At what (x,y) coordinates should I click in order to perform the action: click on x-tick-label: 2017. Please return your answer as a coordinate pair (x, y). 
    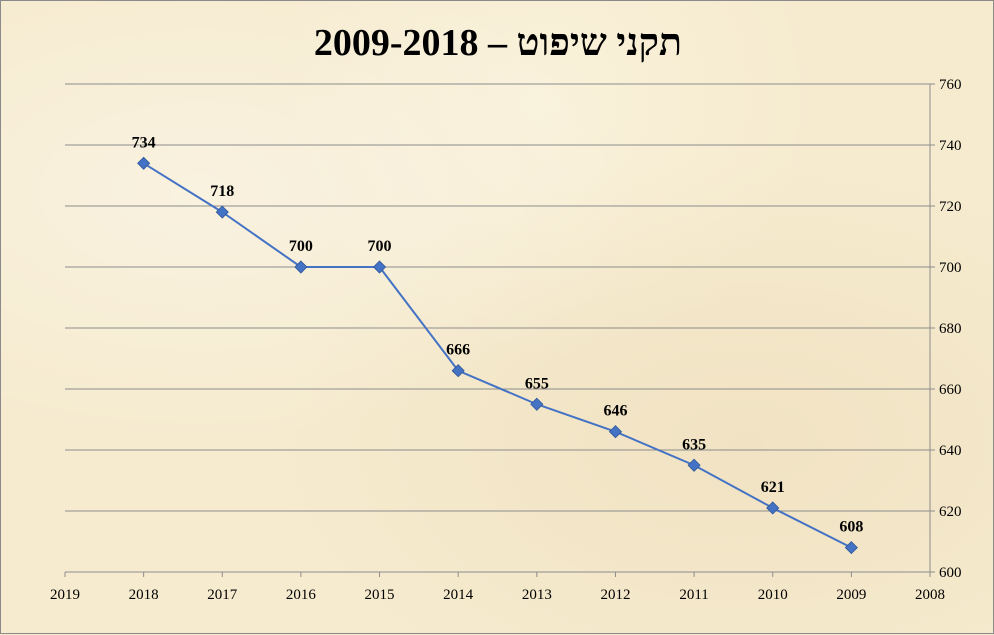
    Looking at the image, I should click on (222, 595).